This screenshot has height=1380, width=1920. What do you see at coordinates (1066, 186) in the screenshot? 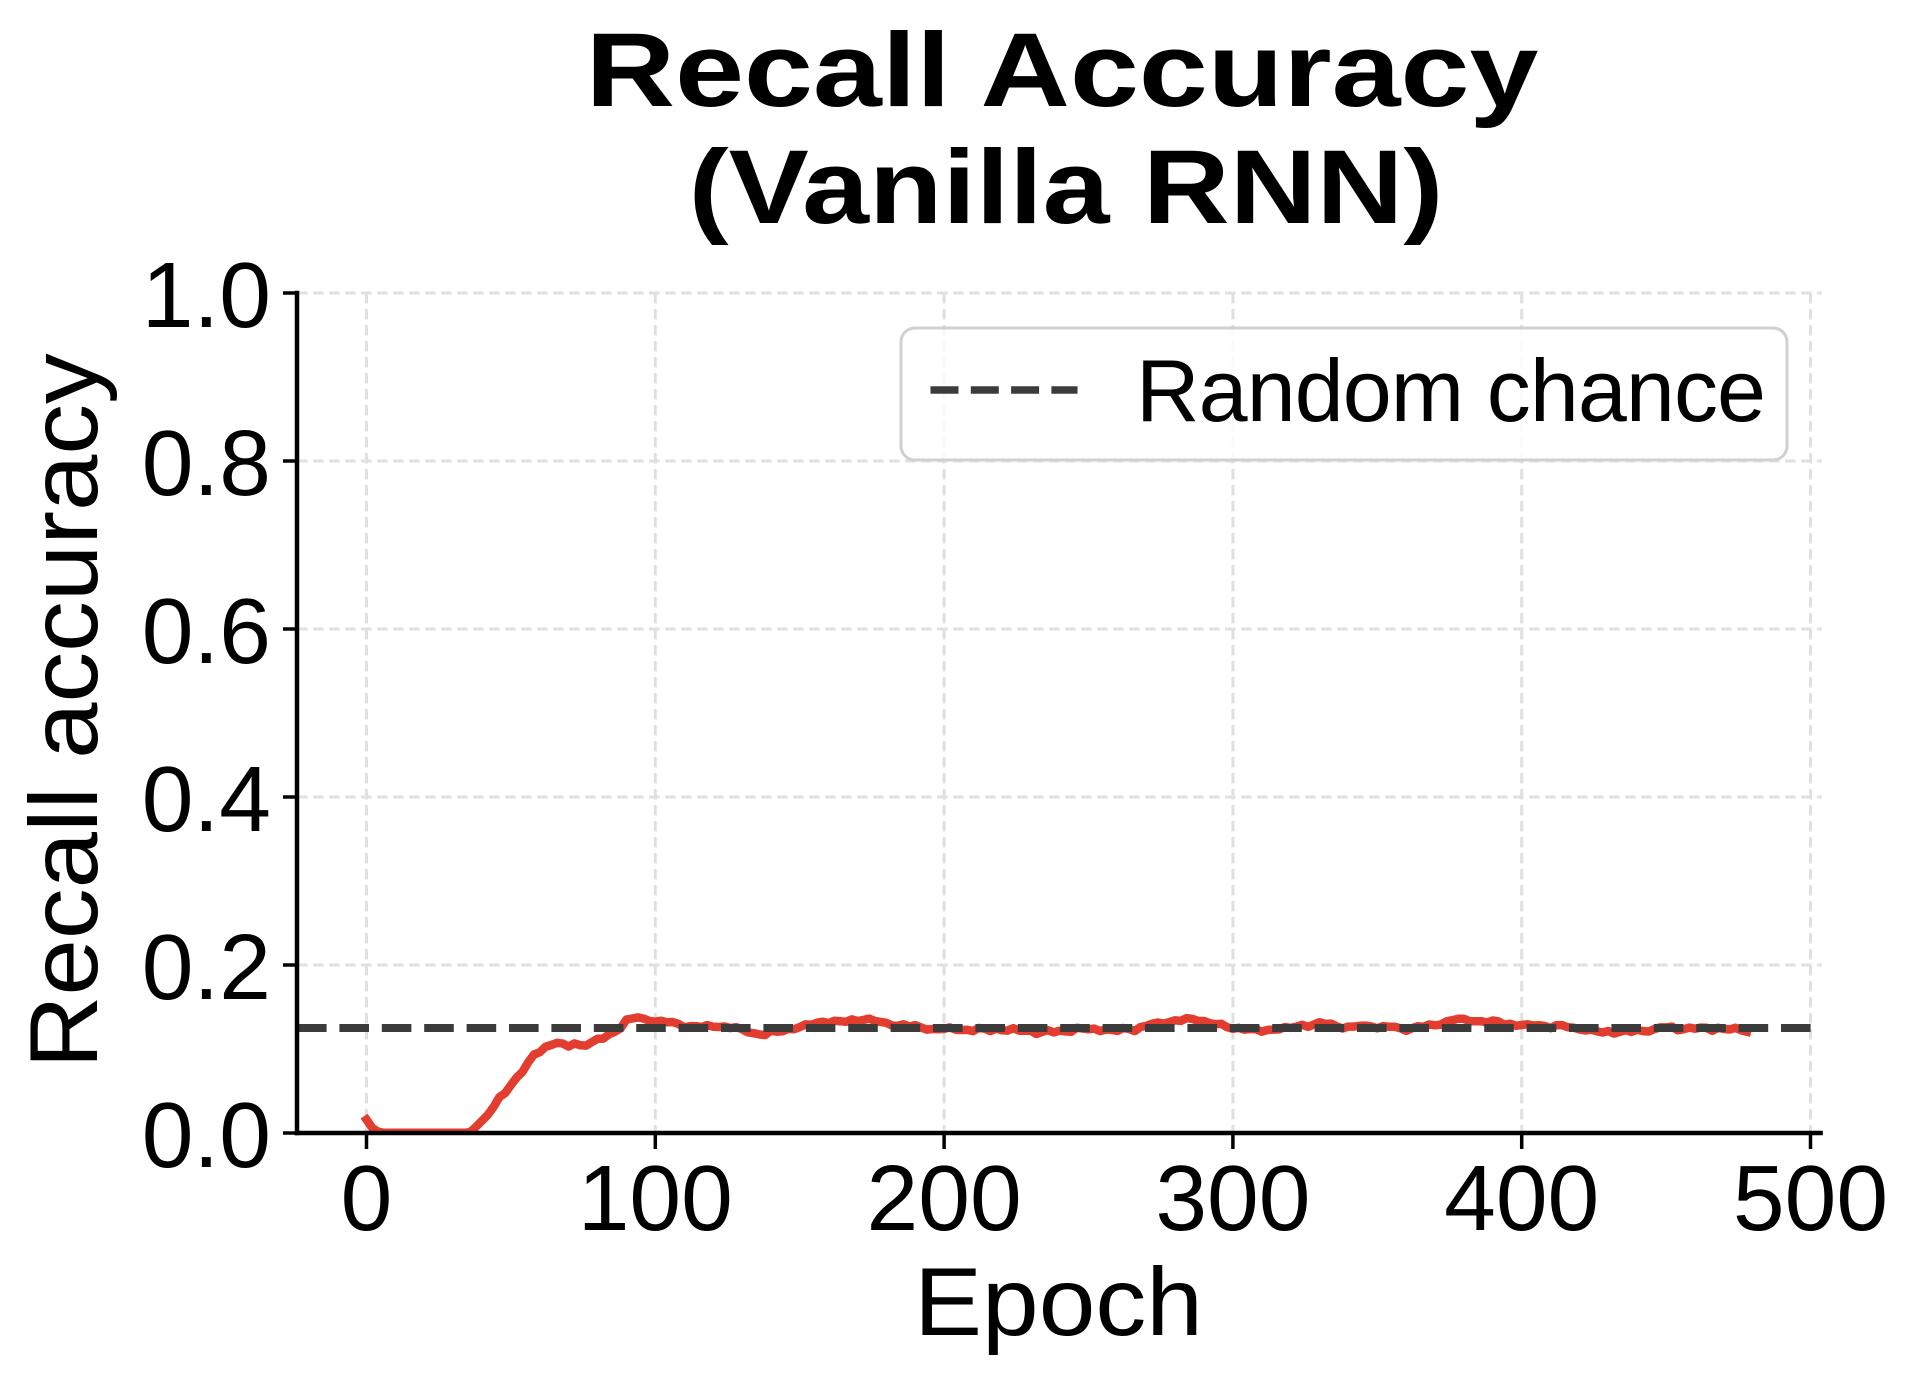
I see `svg-text: (Vanilla RNN)` at bounding box center [1066, 186].